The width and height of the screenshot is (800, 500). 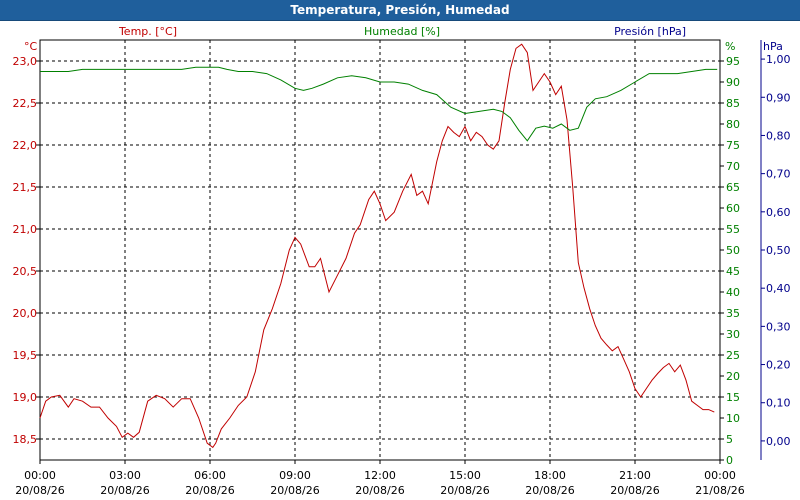 What do you see at coordinates (733, 103) in the screenshot?
I see `humidity-tick-label: 85` at bounding box center [733, 103].